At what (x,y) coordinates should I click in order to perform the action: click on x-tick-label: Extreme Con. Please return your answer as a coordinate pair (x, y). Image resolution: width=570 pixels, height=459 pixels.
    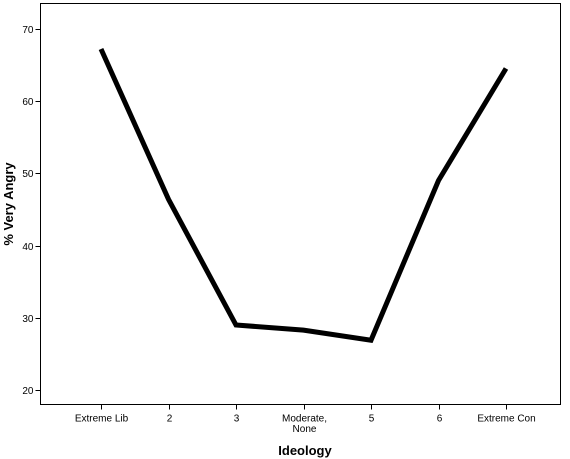
    Looking at the image, I should click on (506, 419).